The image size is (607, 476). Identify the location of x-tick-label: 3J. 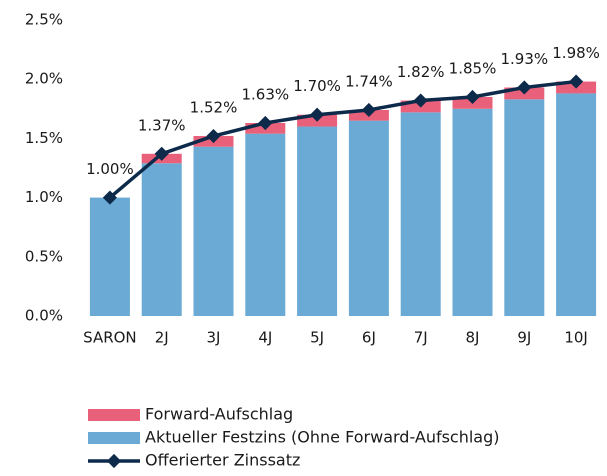
(214, 338).